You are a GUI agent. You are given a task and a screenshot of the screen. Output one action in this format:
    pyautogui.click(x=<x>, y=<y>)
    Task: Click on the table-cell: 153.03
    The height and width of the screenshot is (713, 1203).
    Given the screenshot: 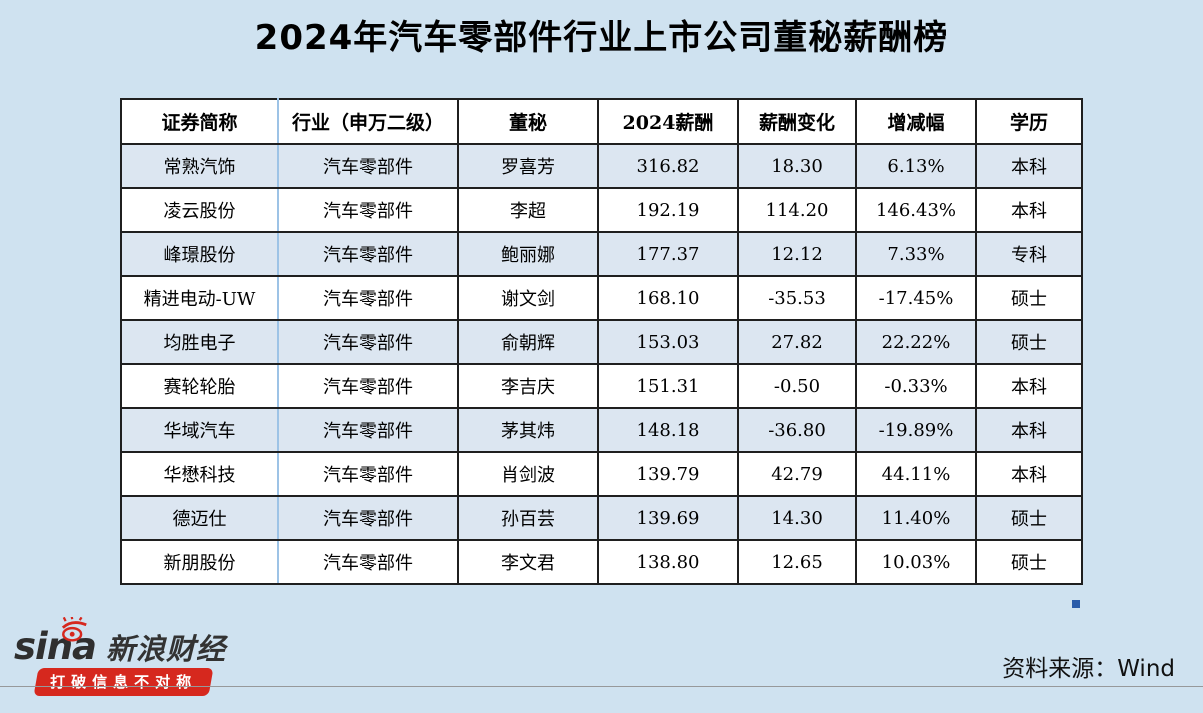 What is the action you would take?
    pyautogui.click(x=668, y=342)
    